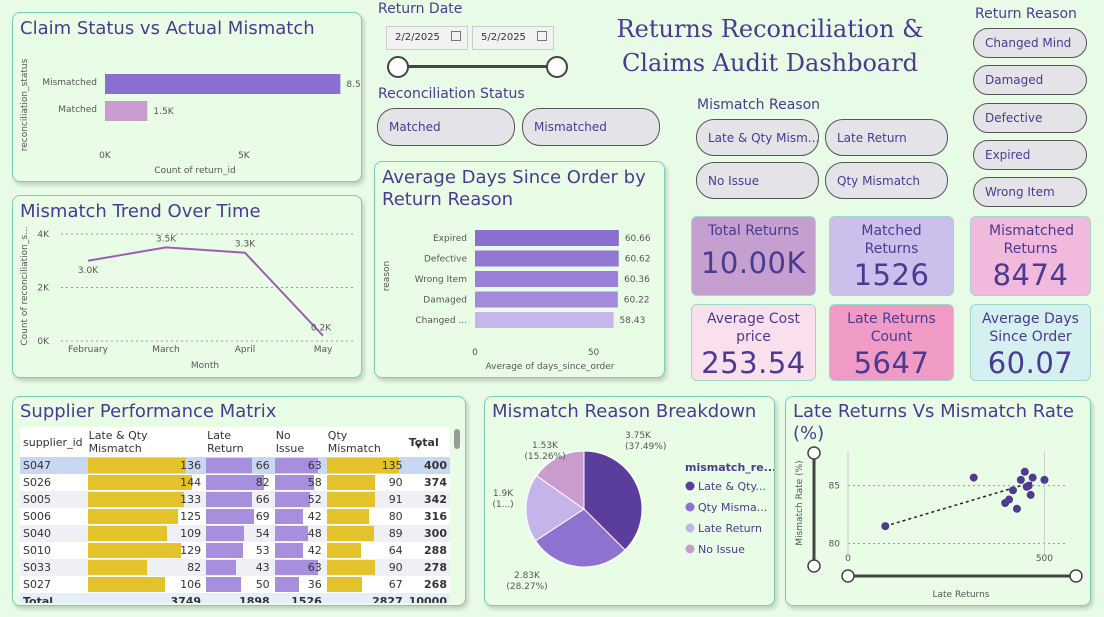  What do you see at coordinates (435, 584) in the screenshot?
I see `row-total-cell: 268` at bounding box center [435, 584].